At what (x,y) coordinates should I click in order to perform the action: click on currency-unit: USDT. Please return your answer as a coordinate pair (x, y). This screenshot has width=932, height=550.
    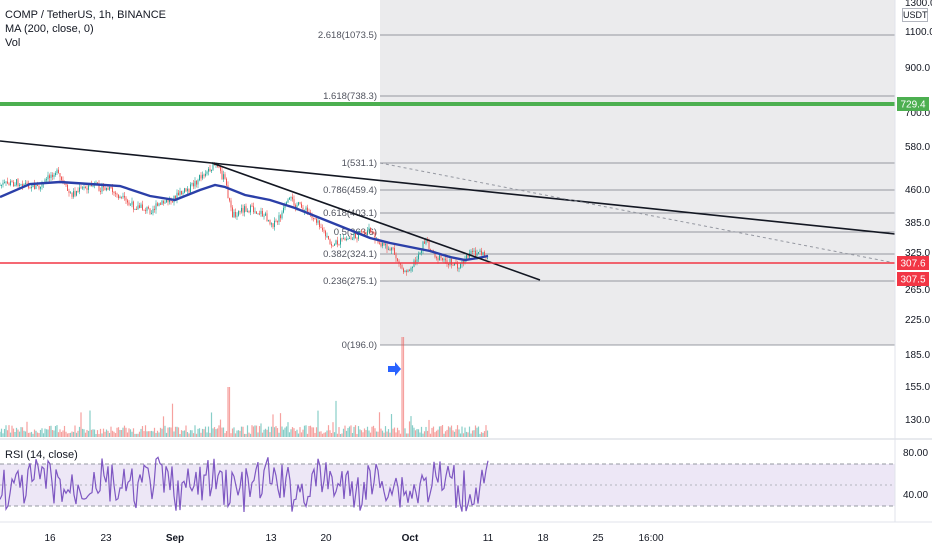
    Looking at the image, I should click on (915, 15).